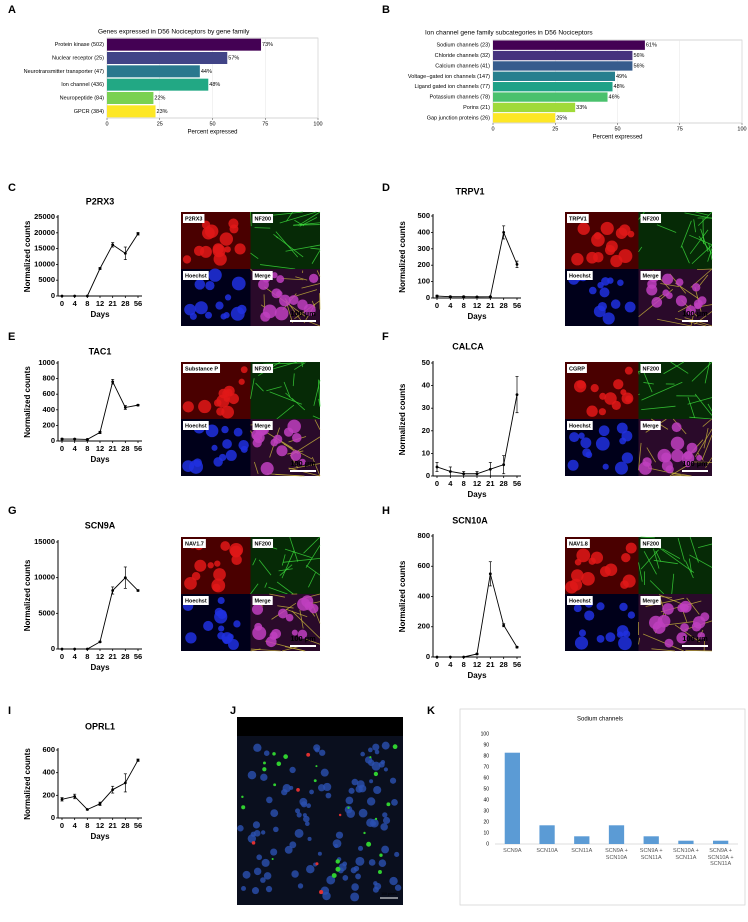 This screenshot has width=748, height=922. I want to click on category-label: Potassium channels (78), so click(459, 98).